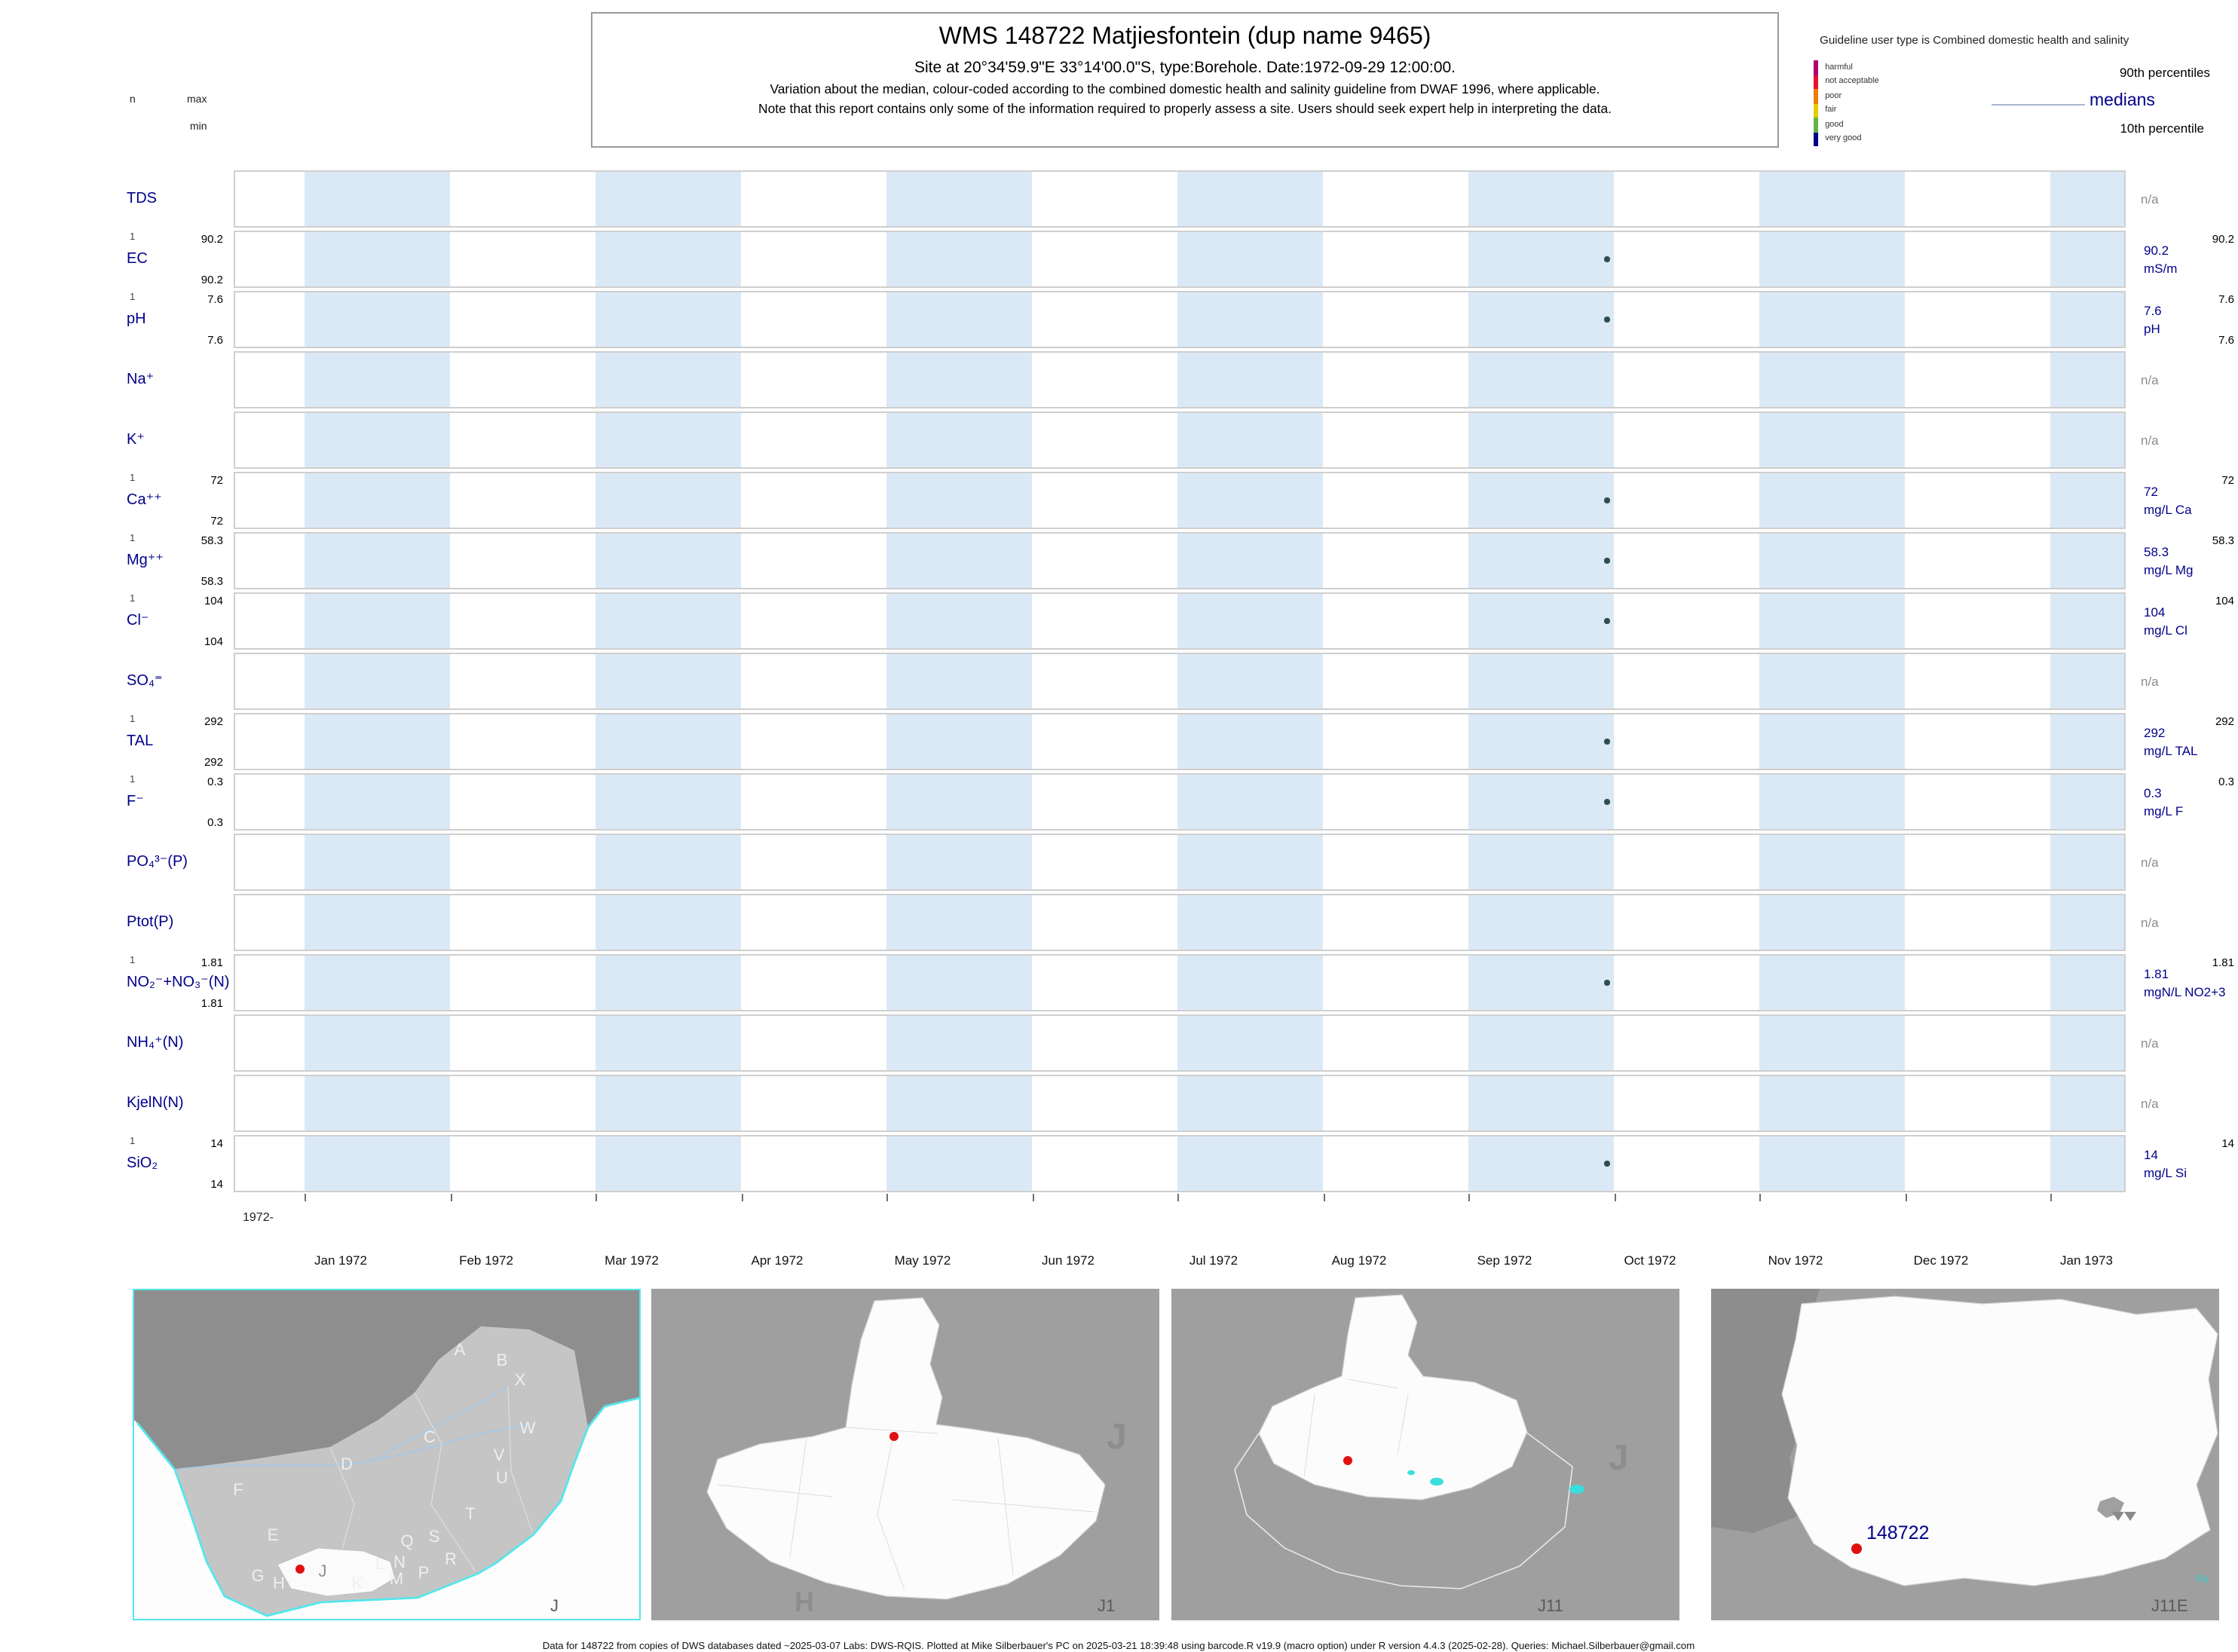  What do you see at coordinates (499, 1456) in the screenshot?
I see `region-letter-v: V` at bounding box center [499, 1456].